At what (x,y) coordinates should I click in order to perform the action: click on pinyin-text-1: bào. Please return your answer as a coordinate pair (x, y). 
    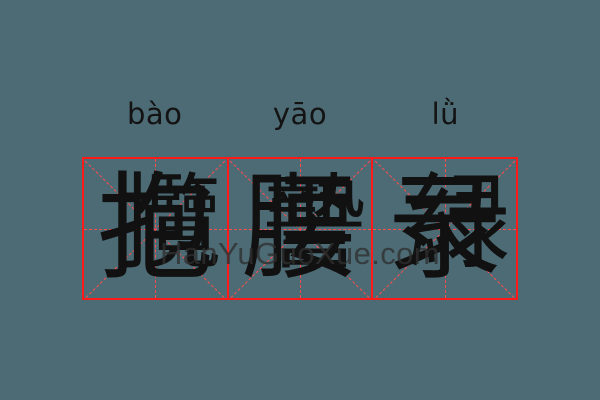
    Looking at the image, I should click on (154, 113).